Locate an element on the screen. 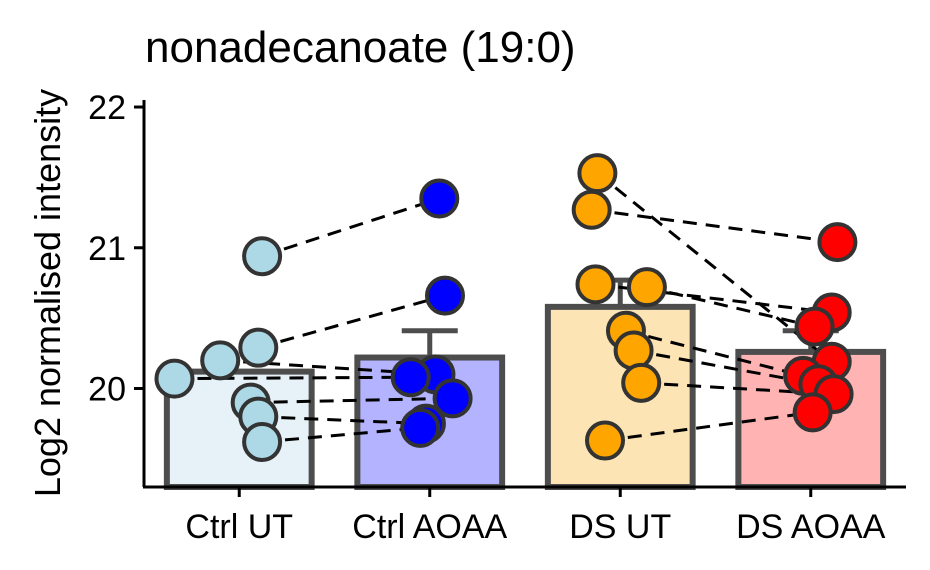 This screenshot has height=570, width=930. y-axis-label: Log2 normalised intensity is located at coordinates (47, 293).